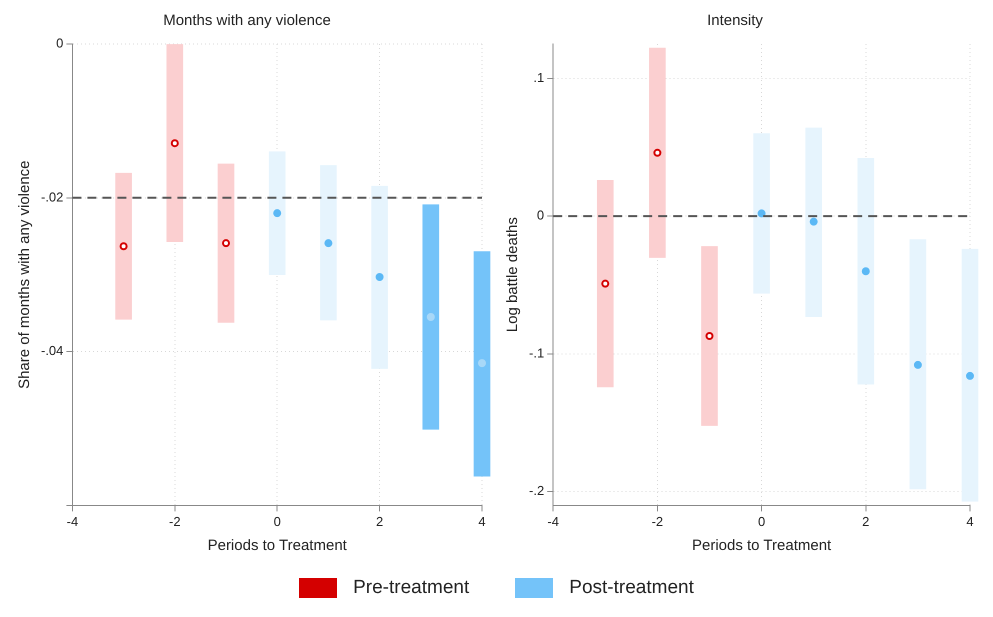 Image resolution: width=993 pixels, height=617 pixels. What do you see at coordinates (411, 588) in the screenshot?
I see `legend-label: Pre-treatment` at bounding box center [411, 588].